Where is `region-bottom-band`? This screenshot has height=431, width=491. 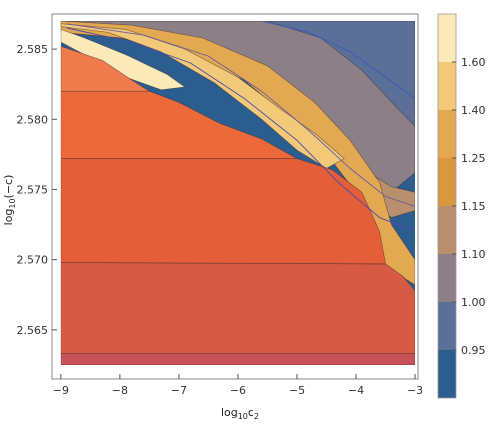
region-bottom-band is located at coordinates (238, 359).